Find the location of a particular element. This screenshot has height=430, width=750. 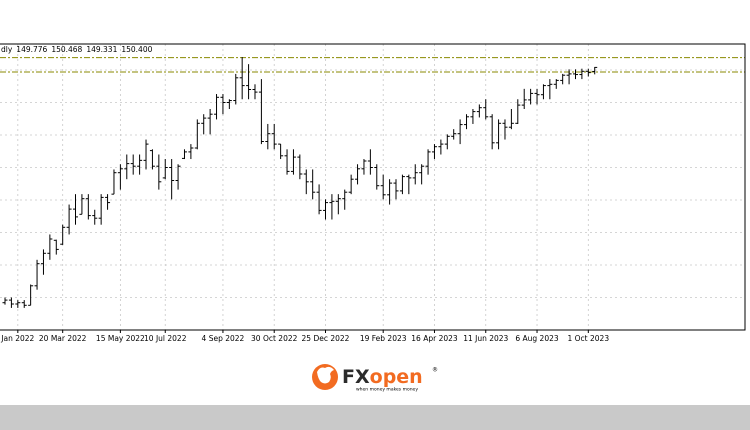

x-tick-label: 10 Jul 2022 is located at coordinates (165, 338).